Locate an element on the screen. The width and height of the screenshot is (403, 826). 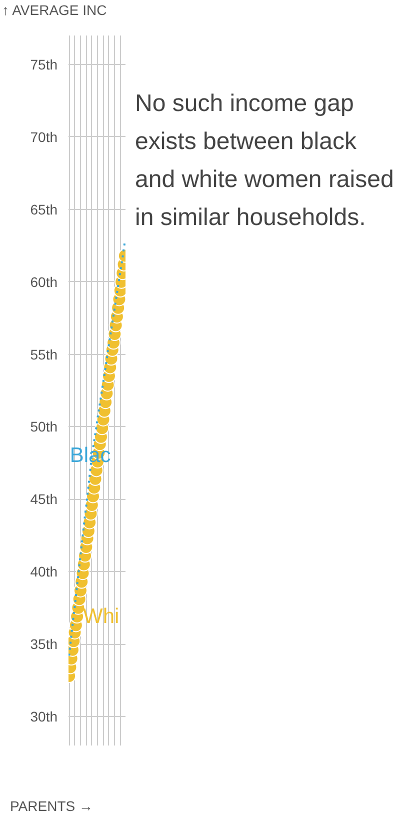
y-tick-label: 70th is located at coordinates (44, 136).